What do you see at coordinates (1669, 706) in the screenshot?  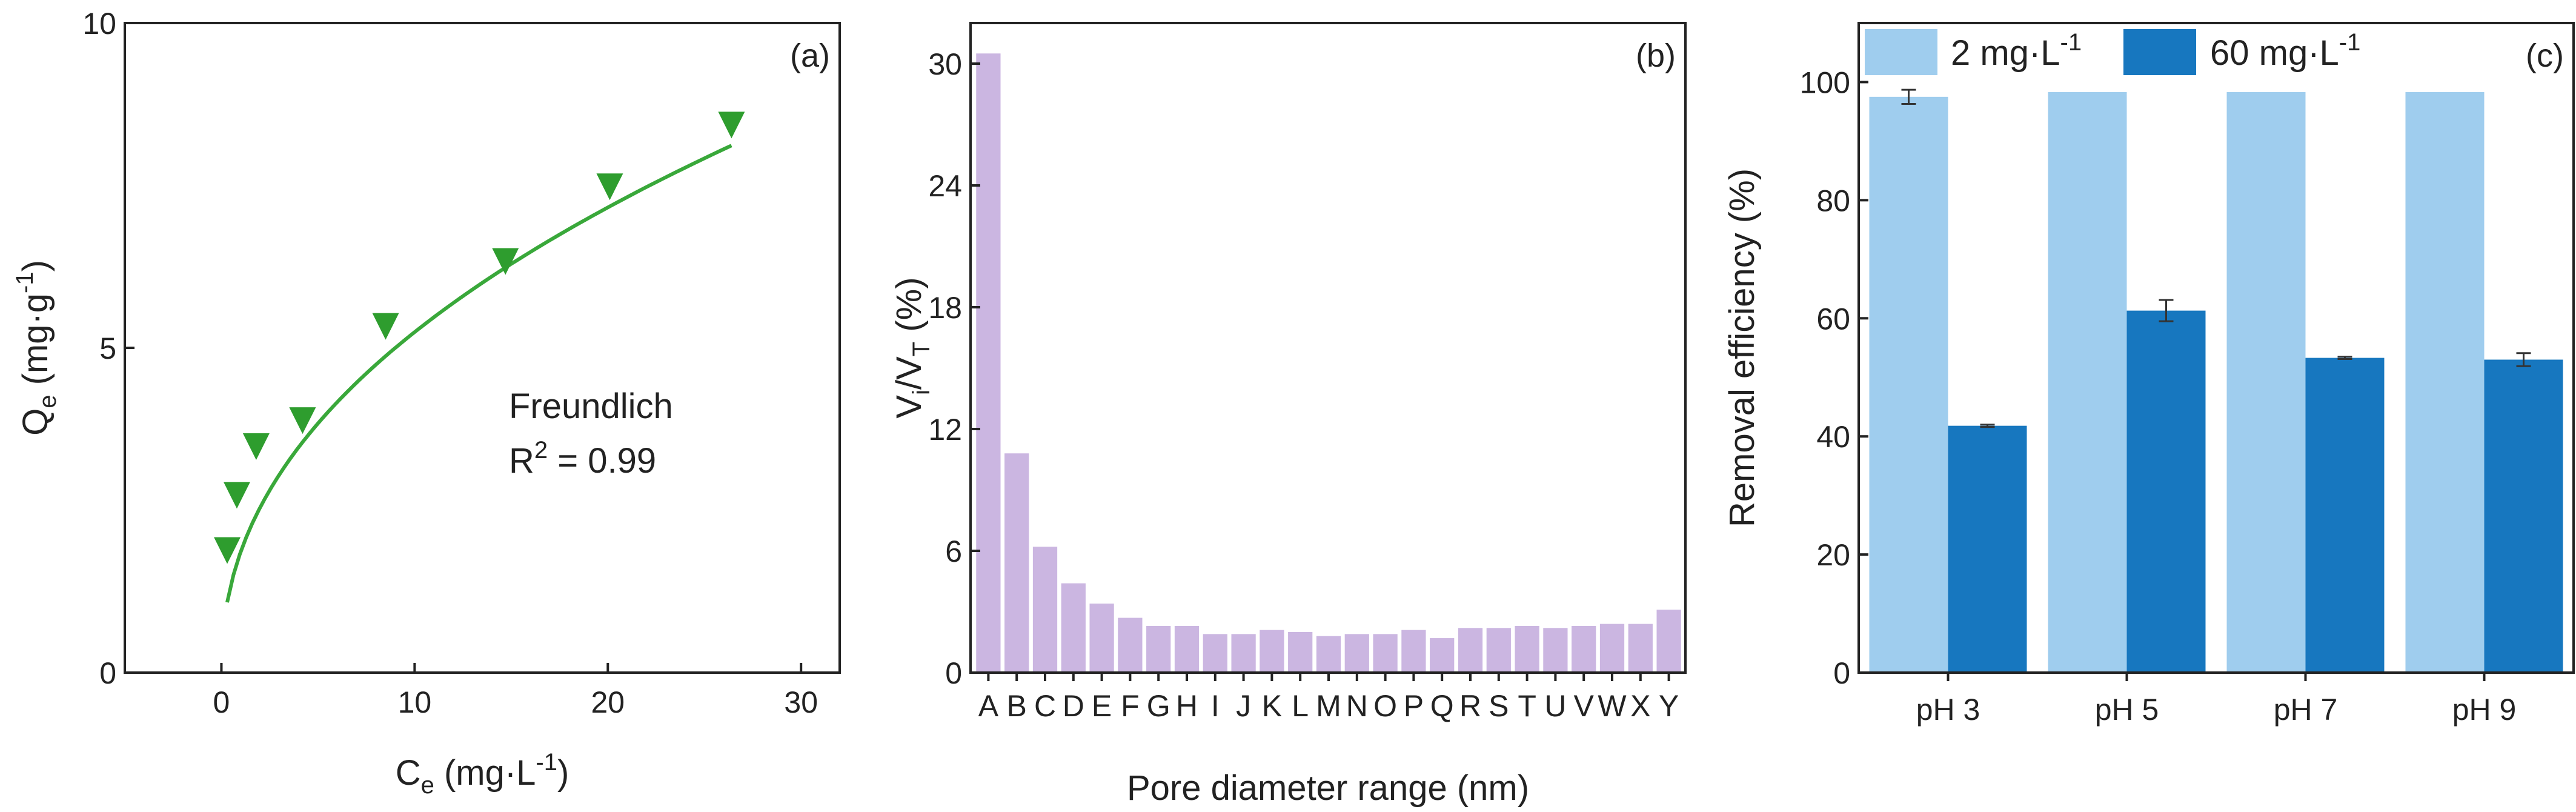 I see `pore-category-label: Y` at bounding box center [1669, 706].